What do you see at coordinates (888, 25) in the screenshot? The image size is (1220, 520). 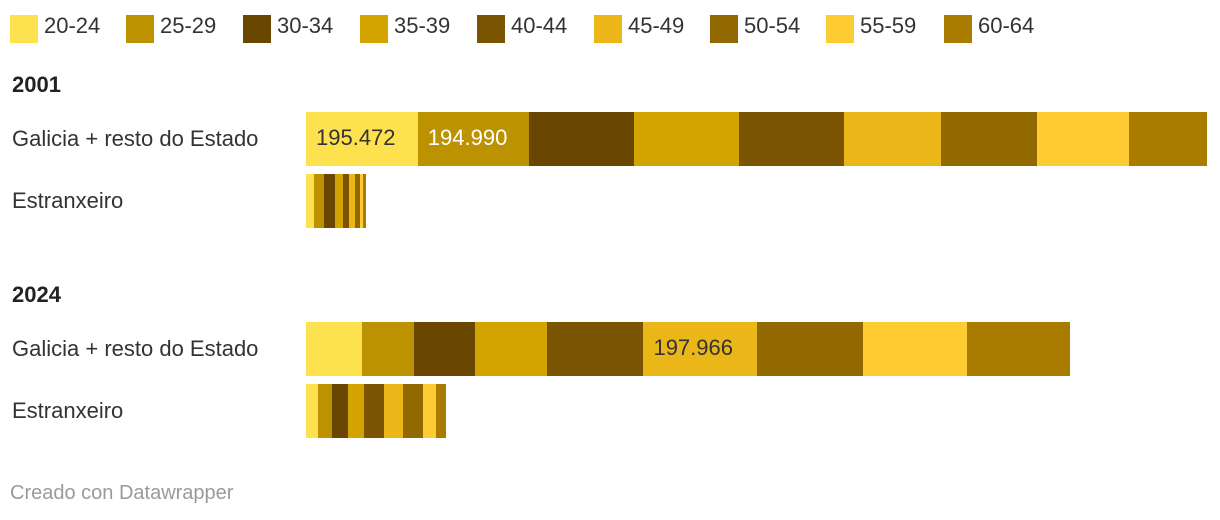 I see `legend-label: 55-59` at bounding box center [888, 25].